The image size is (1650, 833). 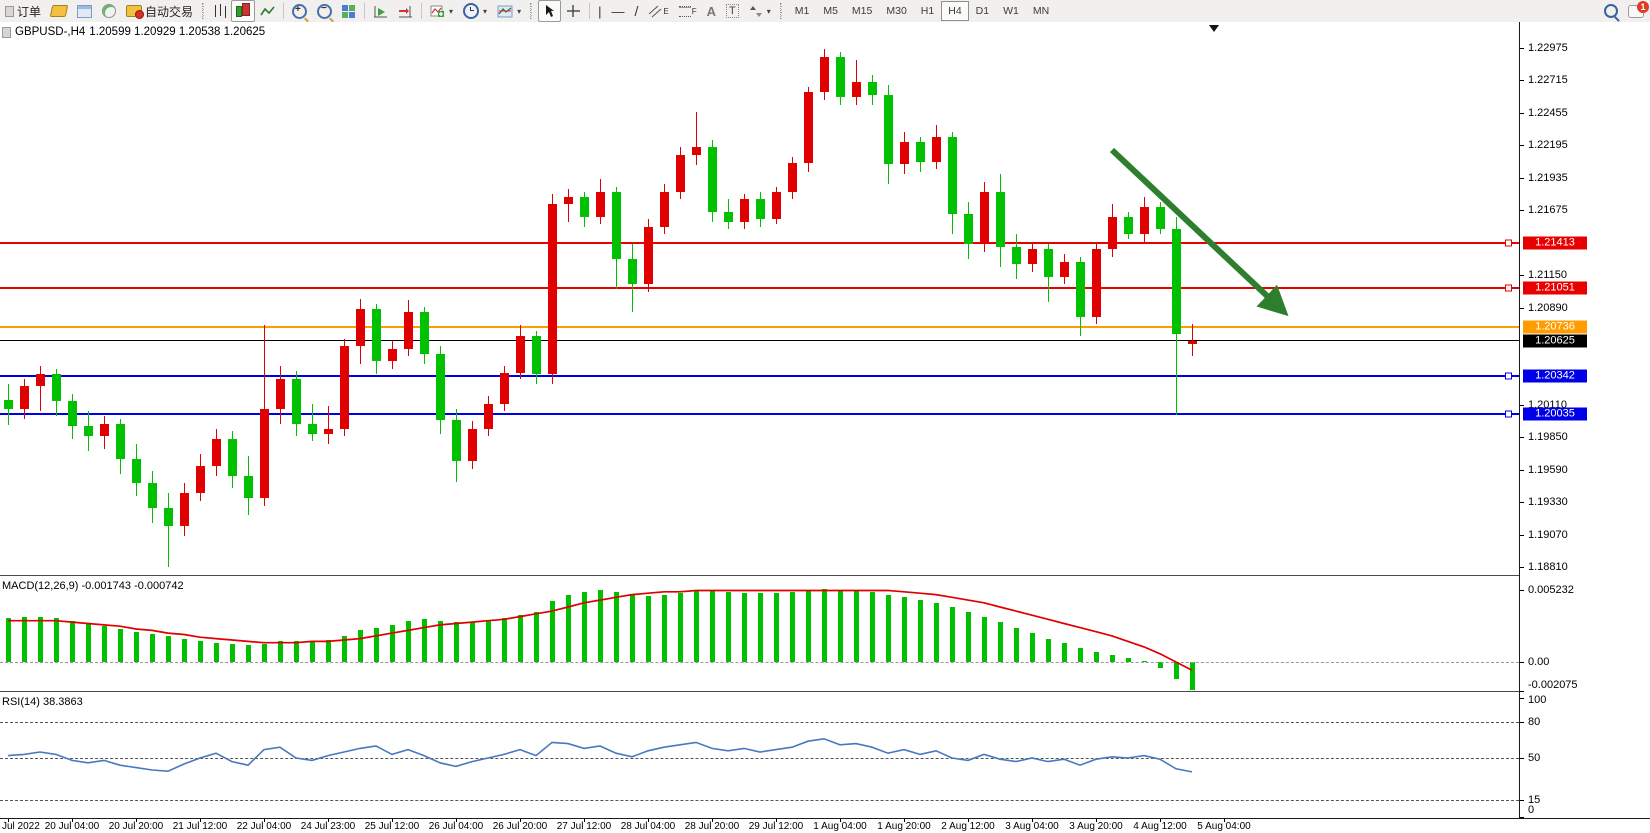 I want to click on timeframe-h1: H1, so click(x=927, y=11).